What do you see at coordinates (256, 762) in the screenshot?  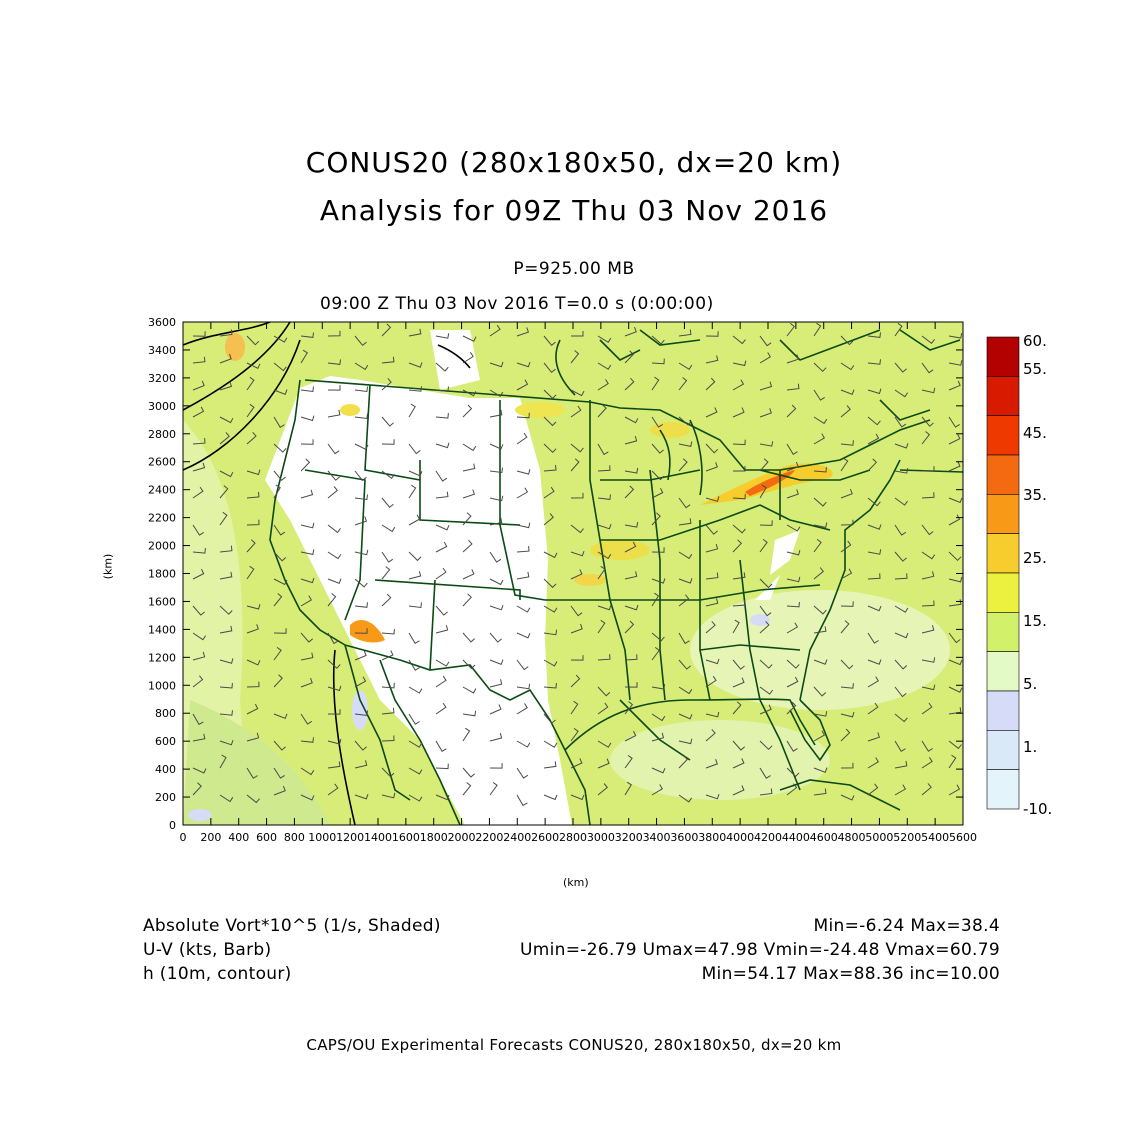 I see `vorticity-moderate-area` at bounding box center [256, 762].